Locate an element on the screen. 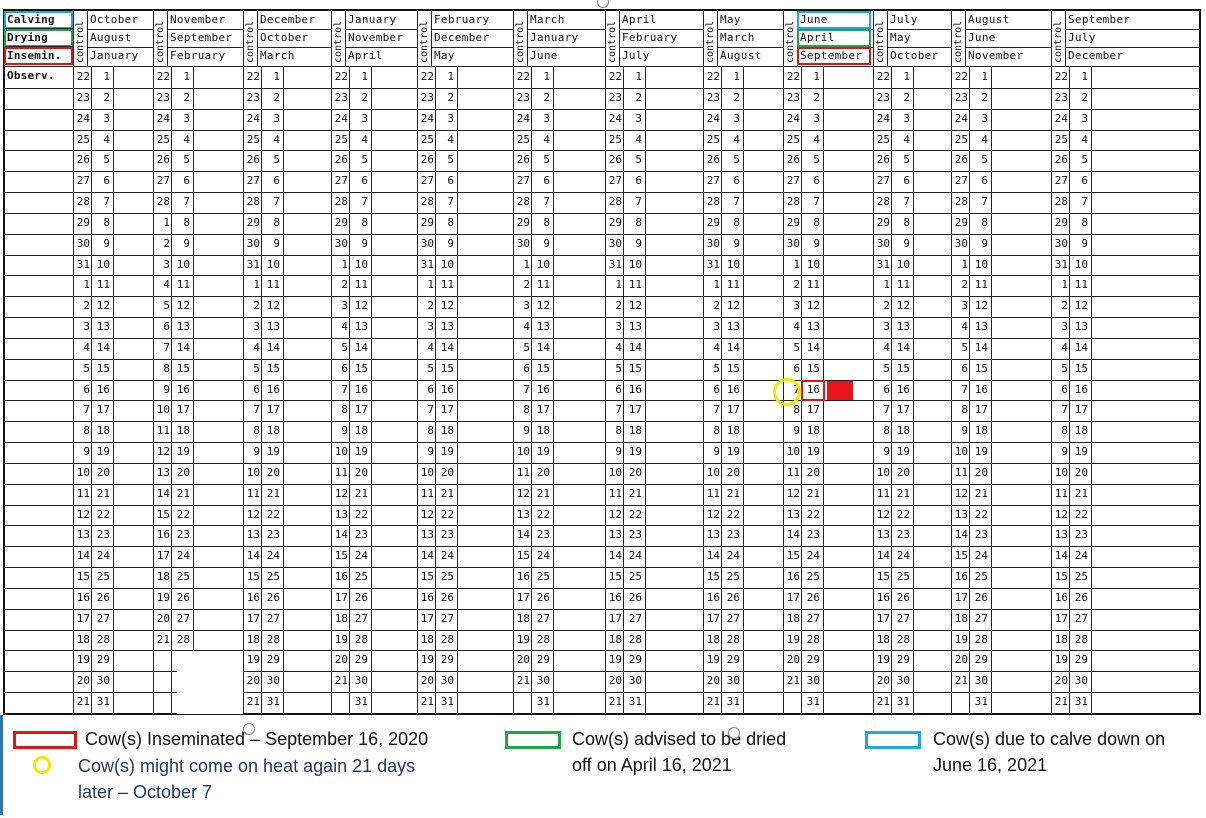  calendar-day: 9 is located at coordinates (276, 243).